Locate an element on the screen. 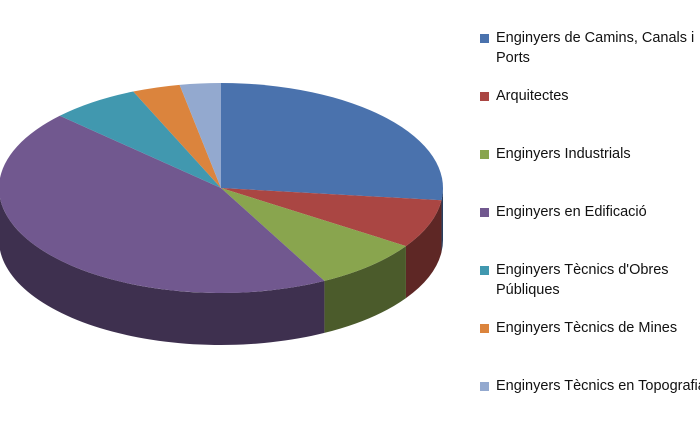 Image resolution: width=700 pixels, height=441 pixels. legend-label: Enginyers Industrials is located at coordinates (563, 154).